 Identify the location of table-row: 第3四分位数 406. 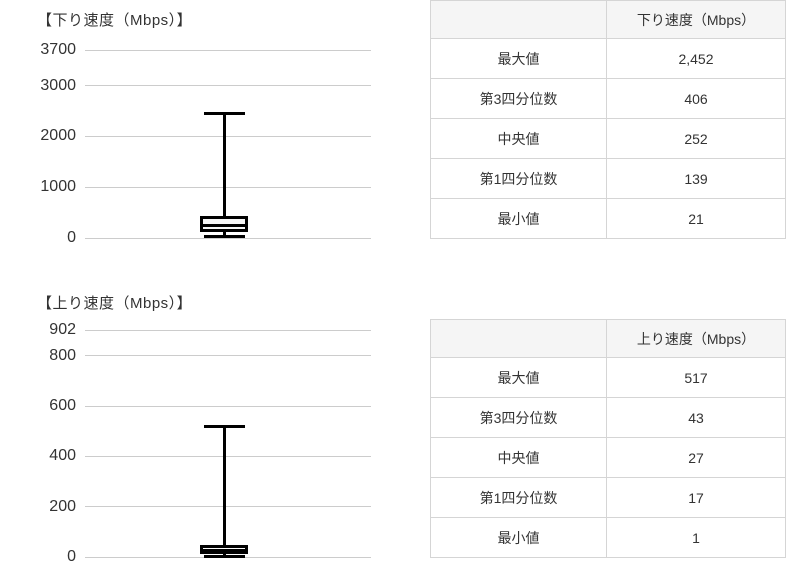
(608, 98).